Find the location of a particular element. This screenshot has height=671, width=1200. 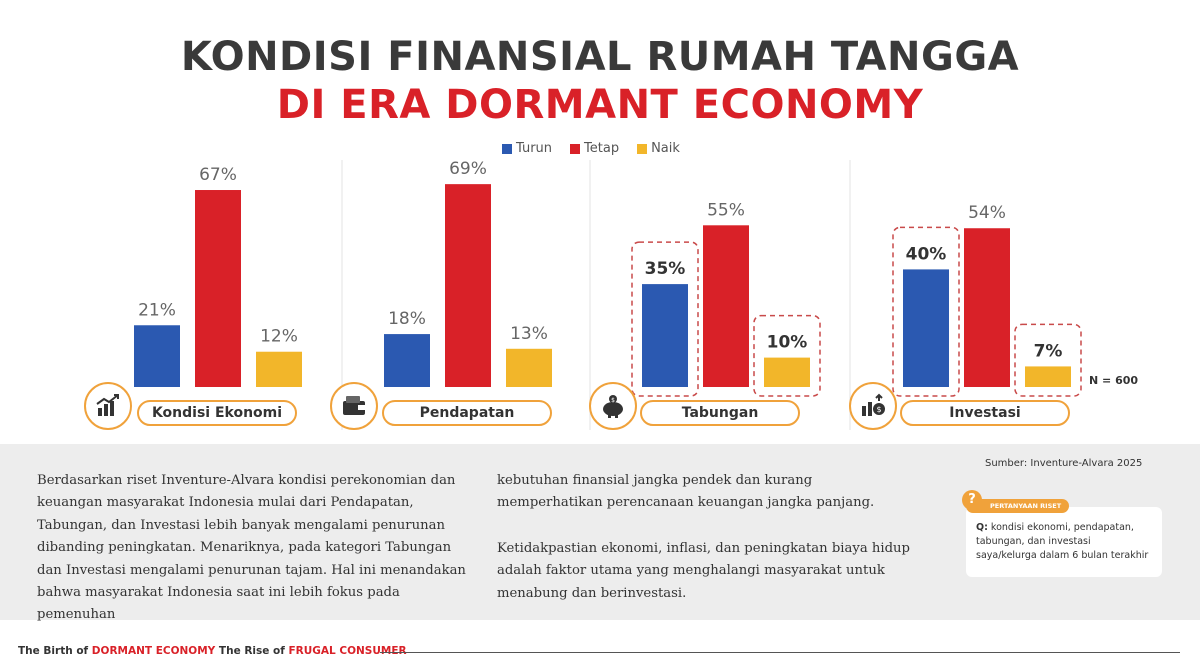

data-label-3-1: 54% is located at coordinates (987, 213).